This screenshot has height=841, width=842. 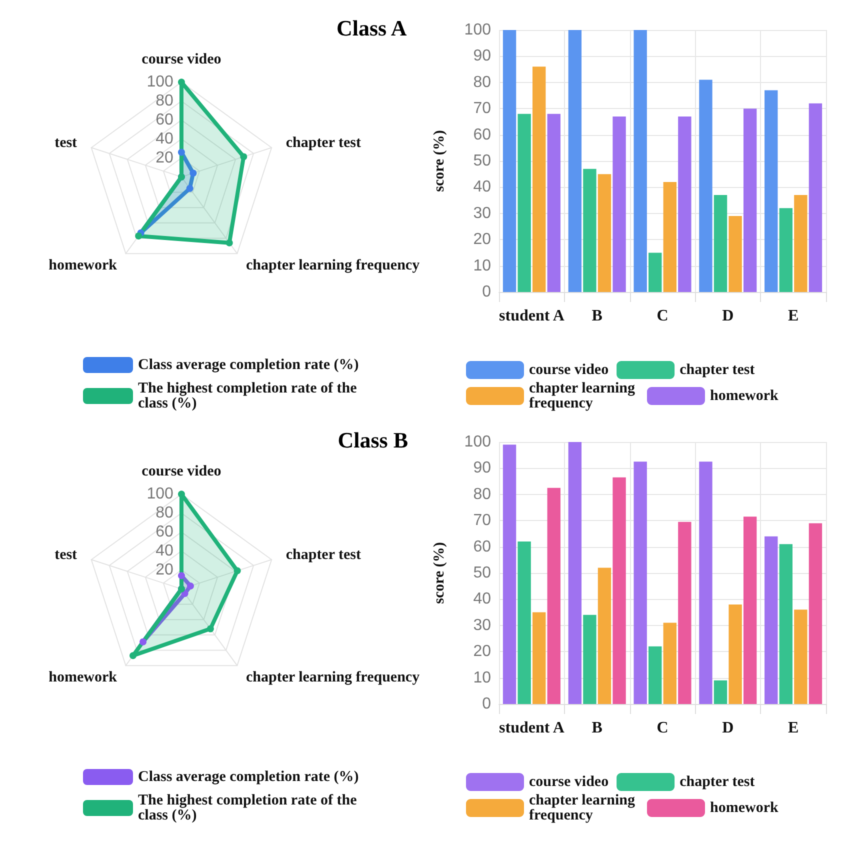 What do you see at coordinates (371, 28) in the screenshot?
I see `chart-title: Class A` at bounding box center [371, 28].